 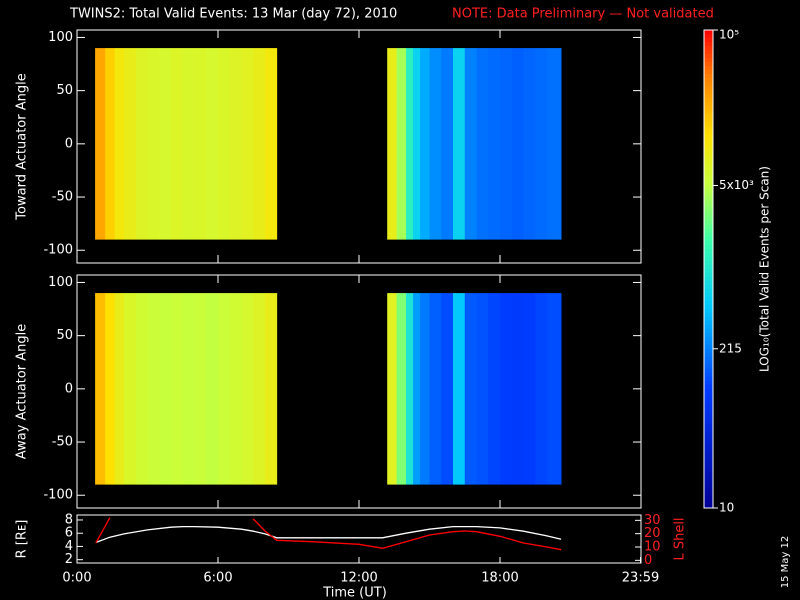 I want to click on y-tick-label: -100, so click(x=58, y=495).